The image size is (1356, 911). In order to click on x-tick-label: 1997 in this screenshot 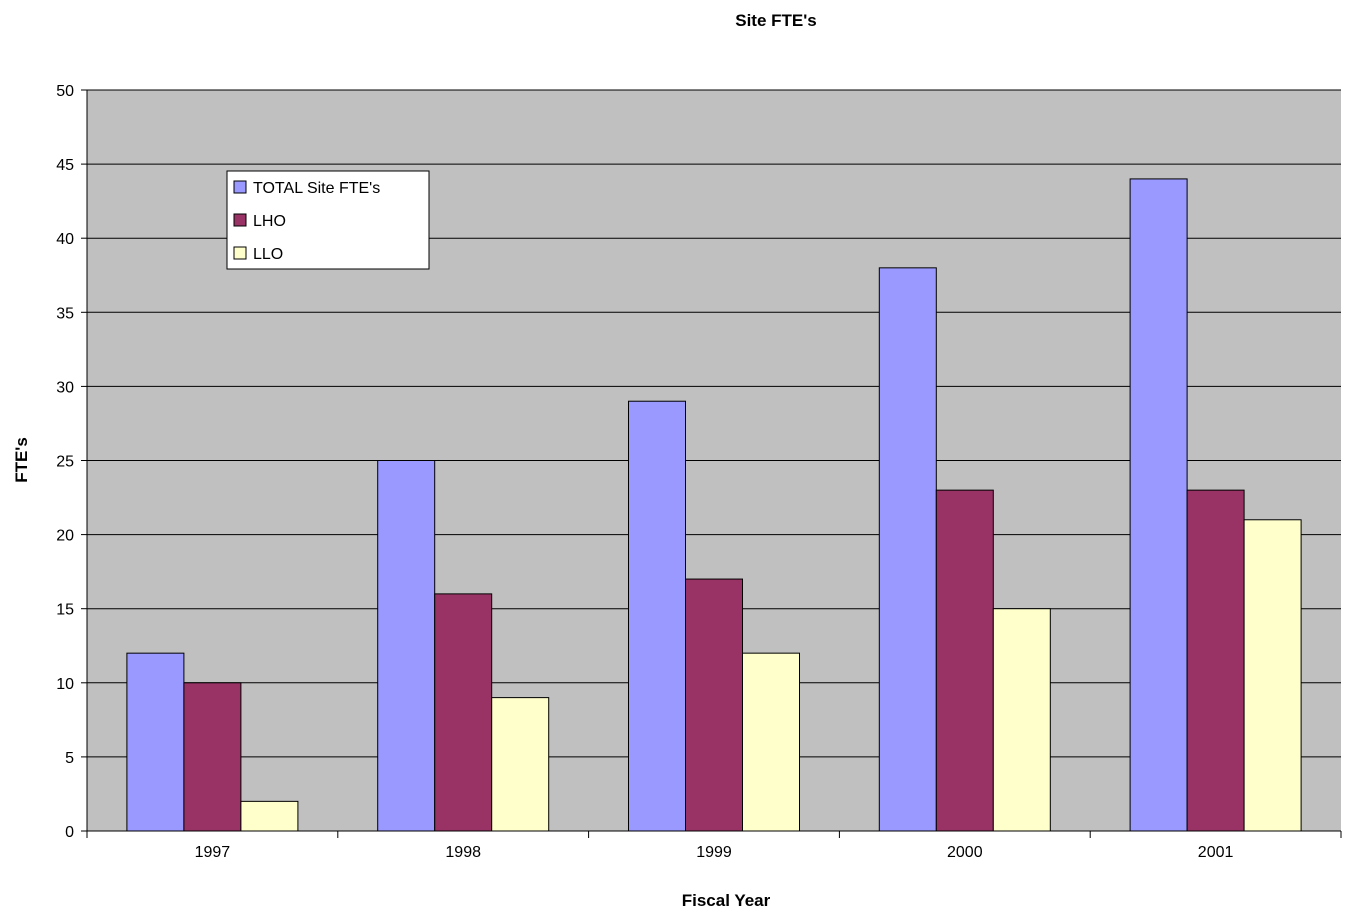, I will do `click(213, 852)`.